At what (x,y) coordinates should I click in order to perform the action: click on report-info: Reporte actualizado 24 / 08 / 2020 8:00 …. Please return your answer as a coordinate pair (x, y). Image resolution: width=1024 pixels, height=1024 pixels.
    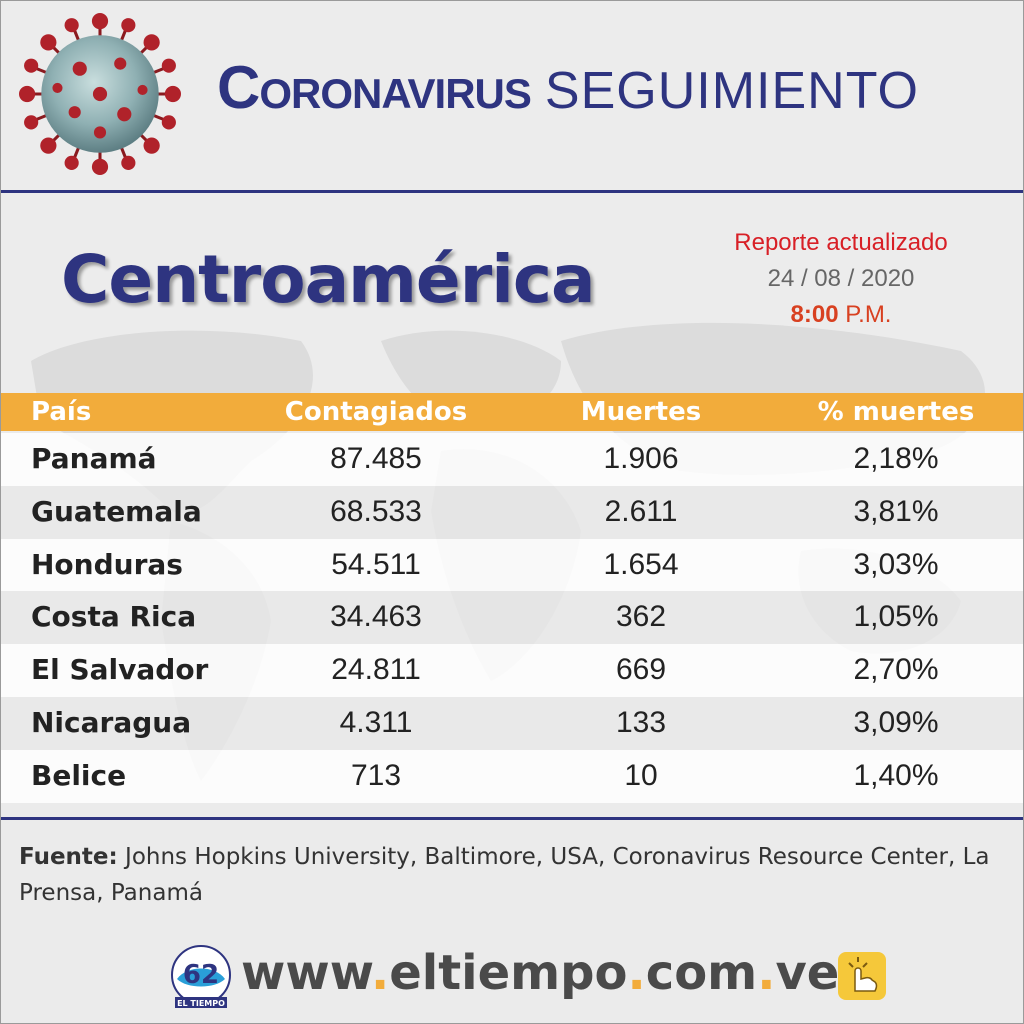
    Looking at the image, I should click on (841, 279).